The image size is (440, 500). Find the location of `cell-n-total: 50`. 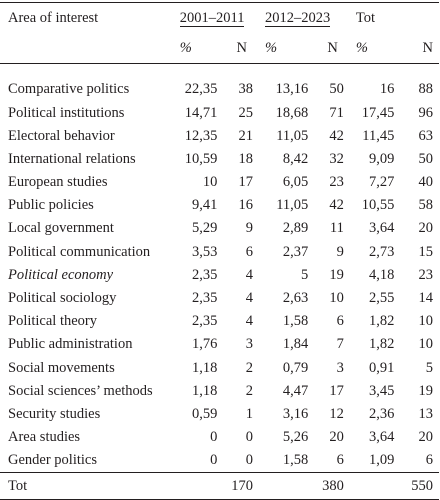

cell-n-total: 50 is located at coordinates (426, 158).